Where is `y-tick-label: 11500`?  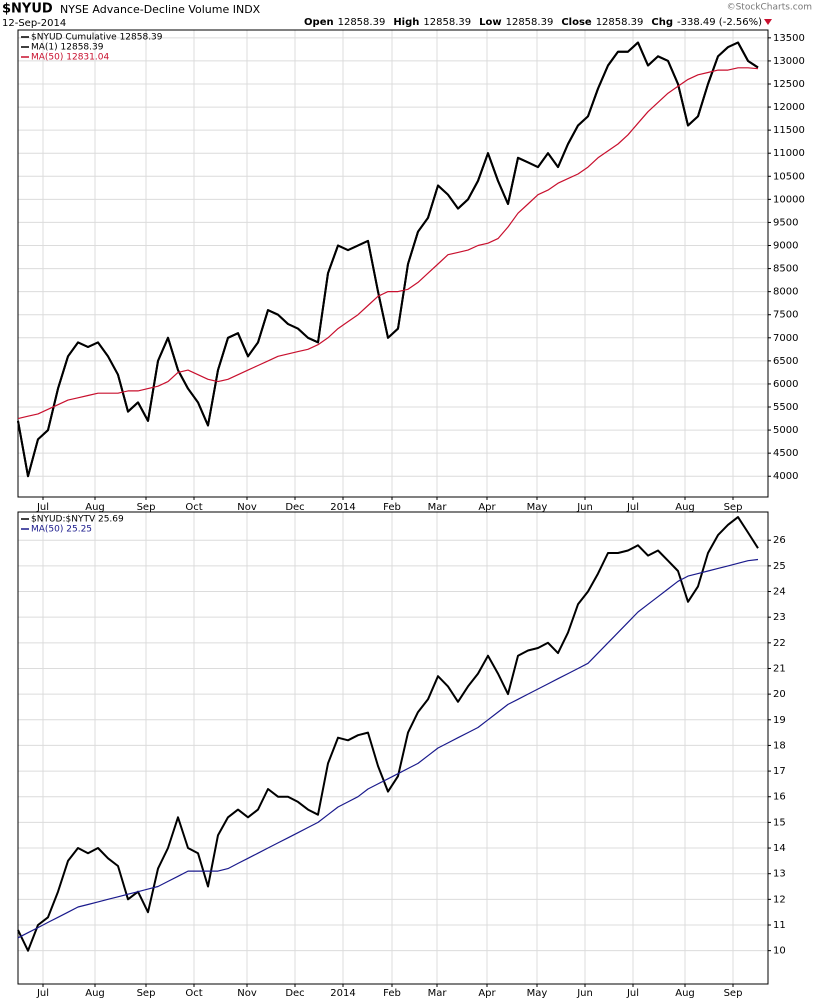
y-tick-label: 11500 is located at coordinates (789, 130).